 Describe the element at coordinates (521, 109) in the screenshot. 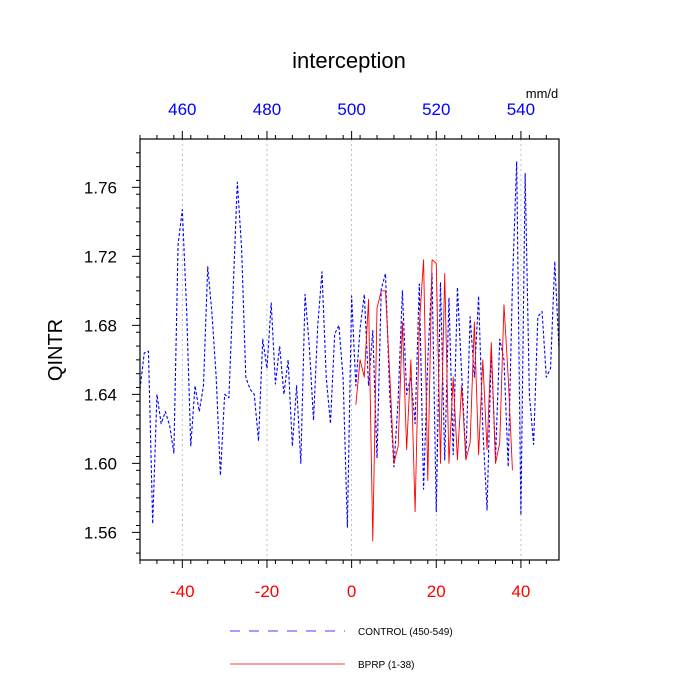

I see `x-top-tick-label: 540` at that location.